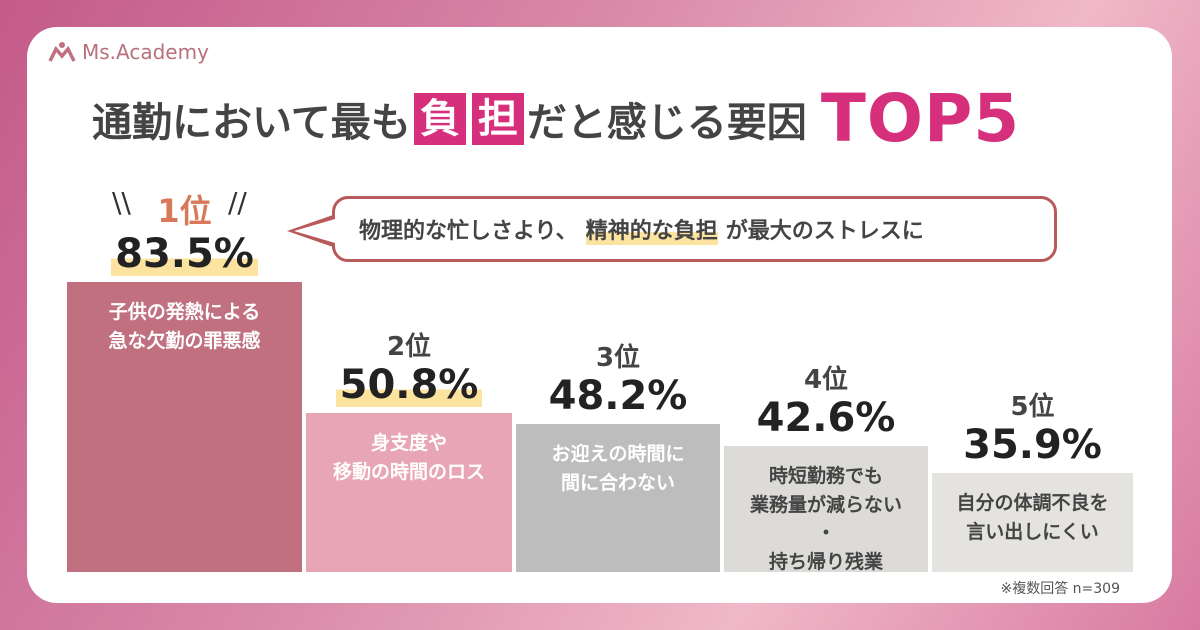 Image resolution: width=1200 pixels, height=630 pixels. What do you see at coordinates (1032, 445) in the screenshot?
I see `value-label: 35.9%` at bounding box center [1032, 445].